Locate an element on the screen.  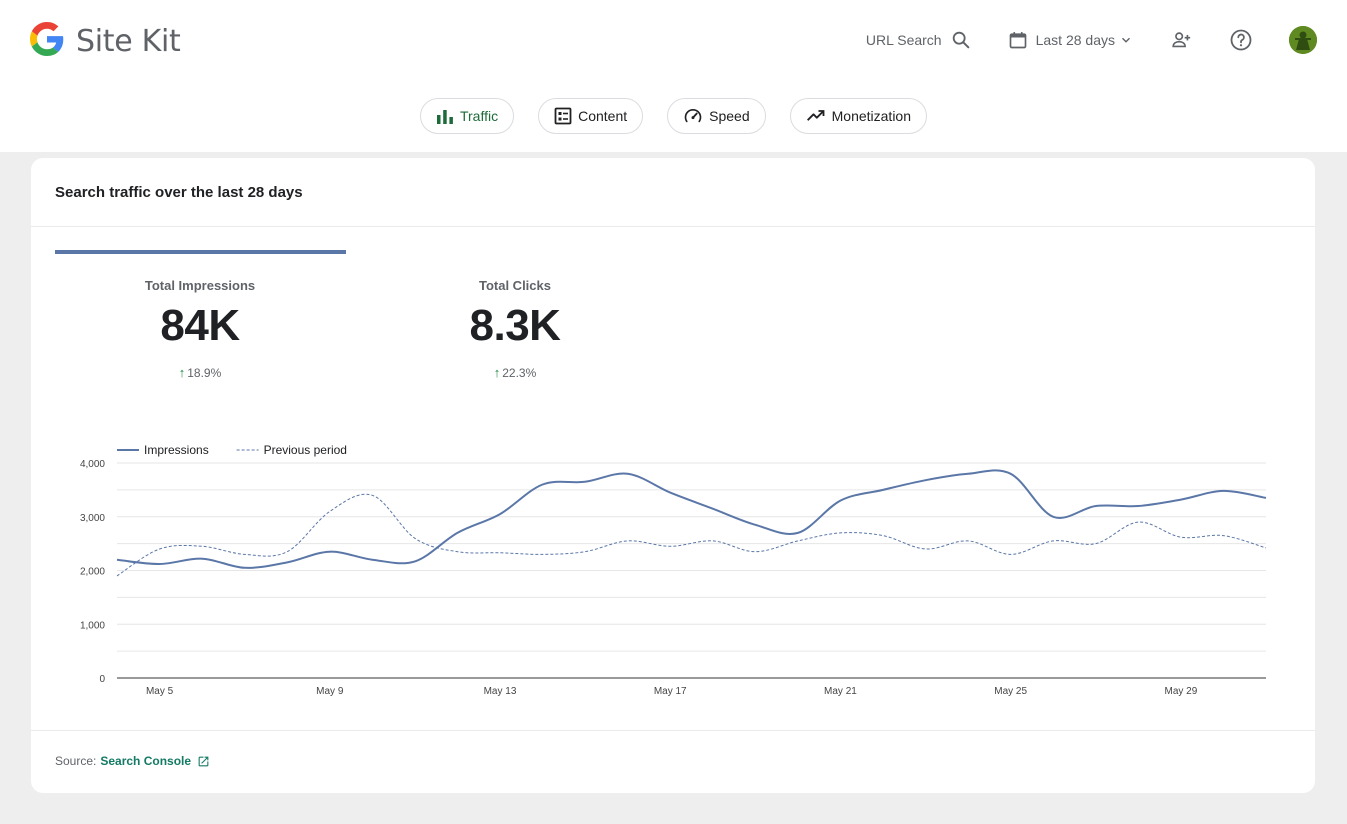
bar-chart-icon is located at coordinates (444, 117).